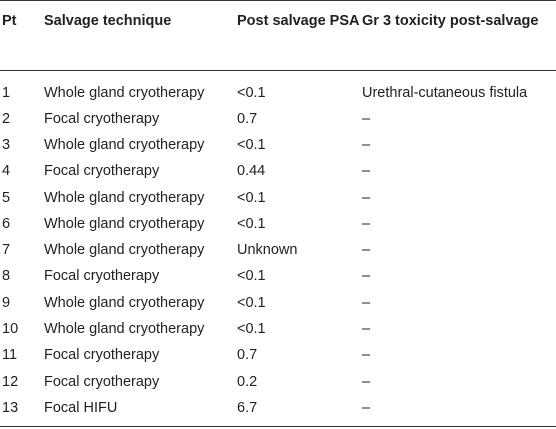 This screenshot has width=556, height=429. Describe the element at coordinates (278, 145) in the screenshot. I see `table-row: 3 Whole gland cryotherapy <0.1 –` at that location.